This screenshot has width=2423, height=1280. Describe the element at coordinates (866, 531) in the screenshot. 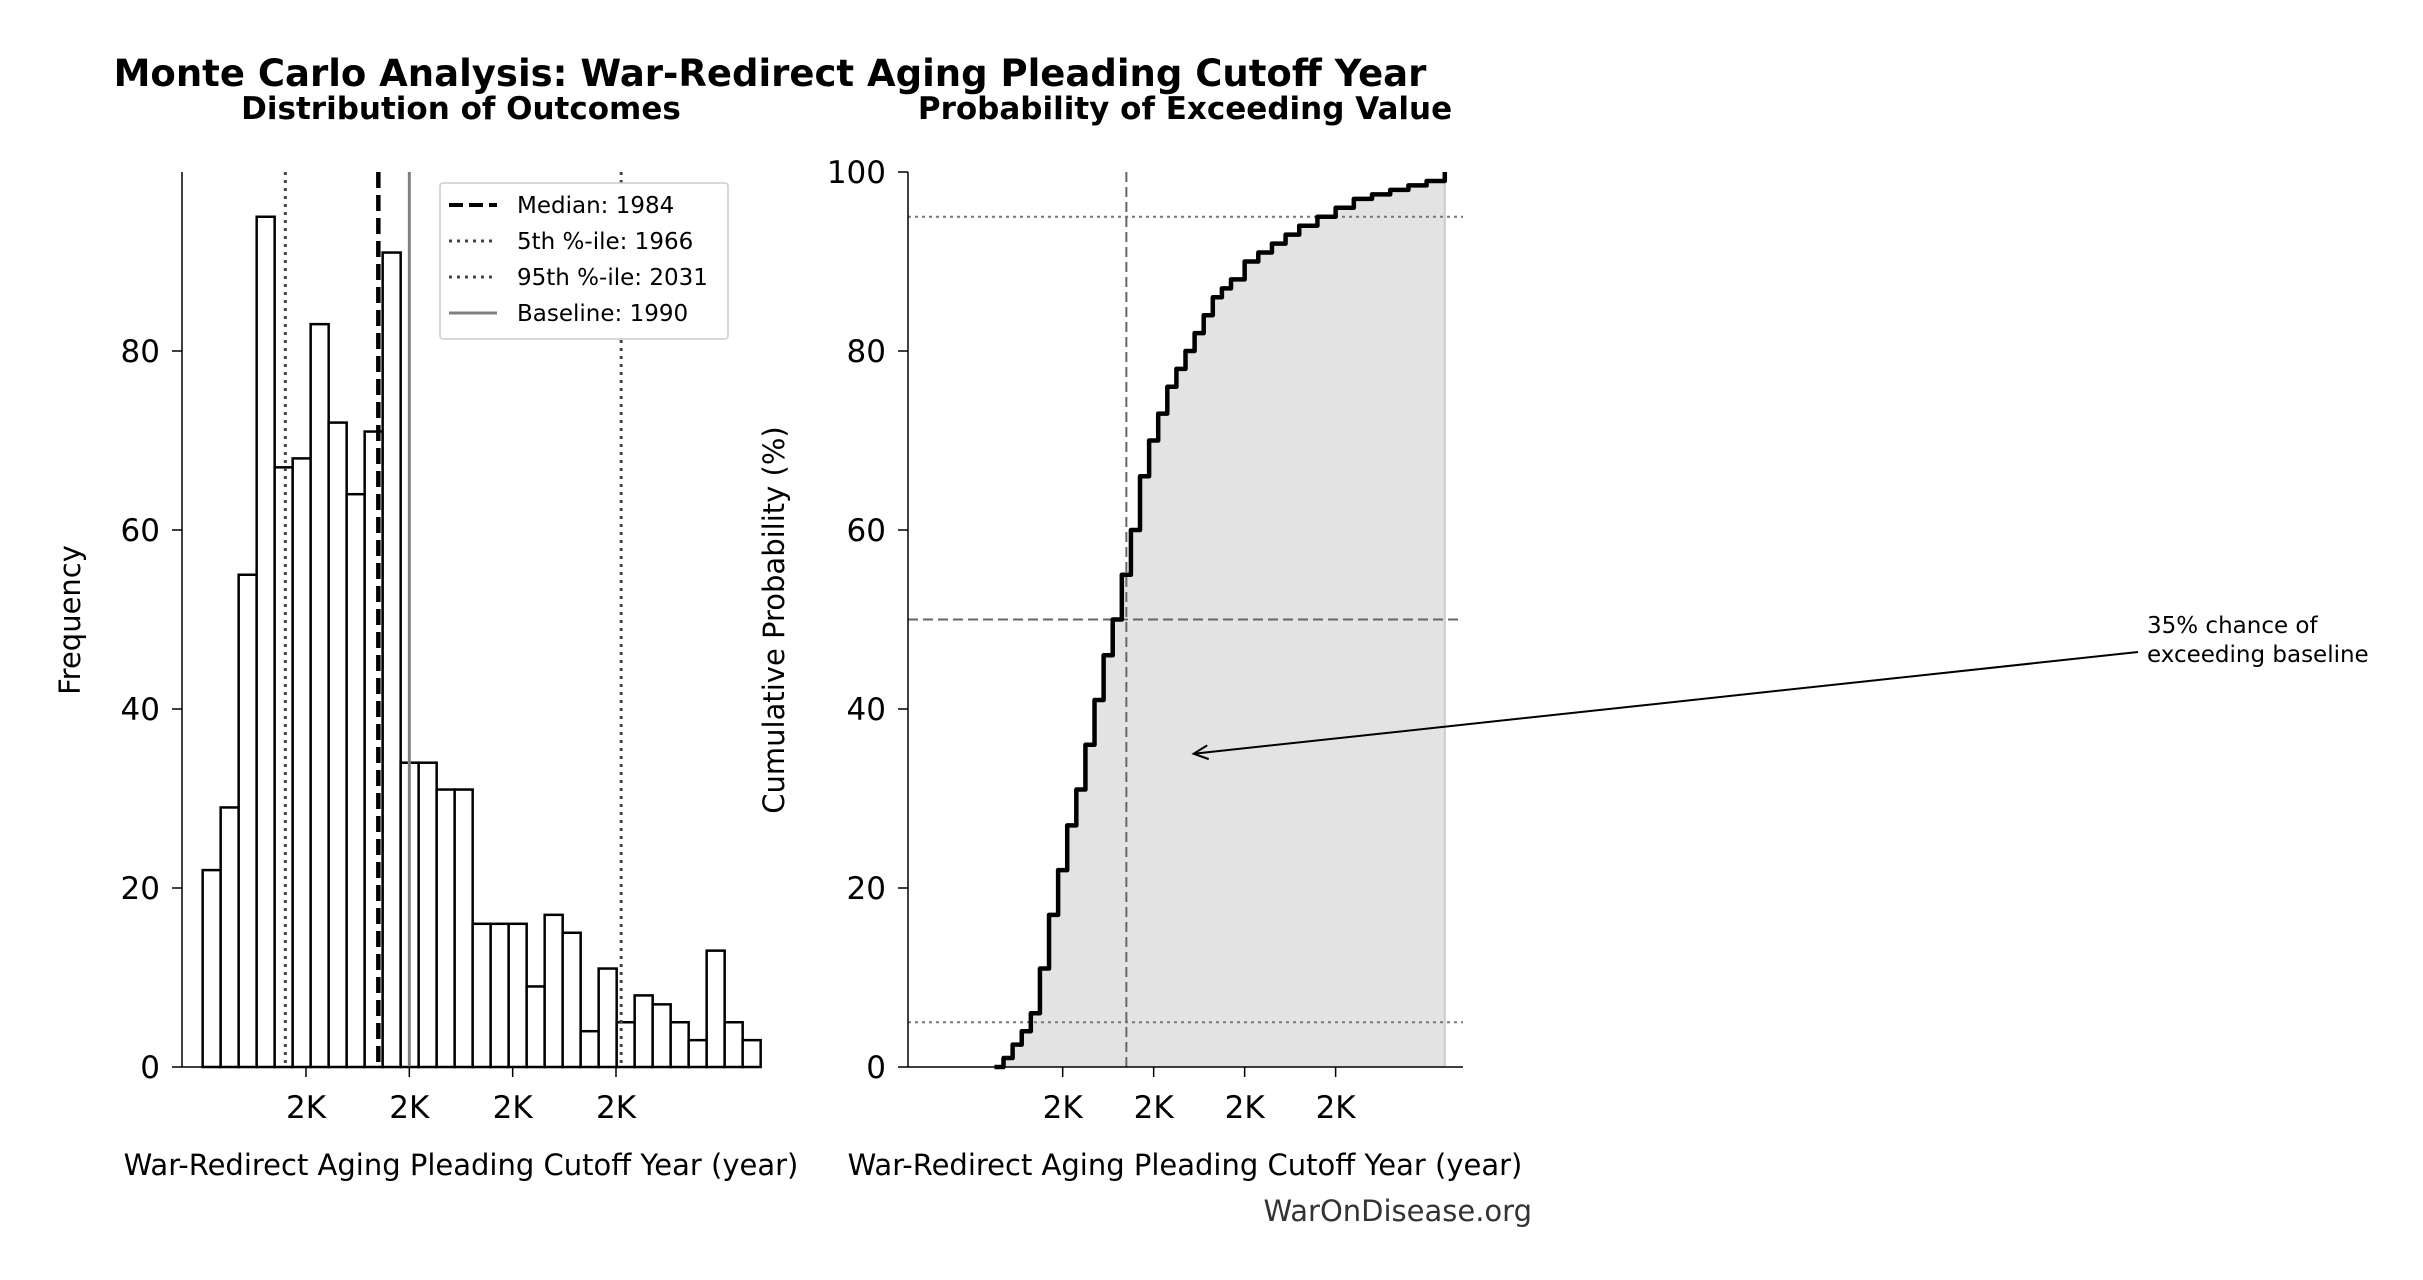

I see `cdf-y-tick-label: 60` at that location.